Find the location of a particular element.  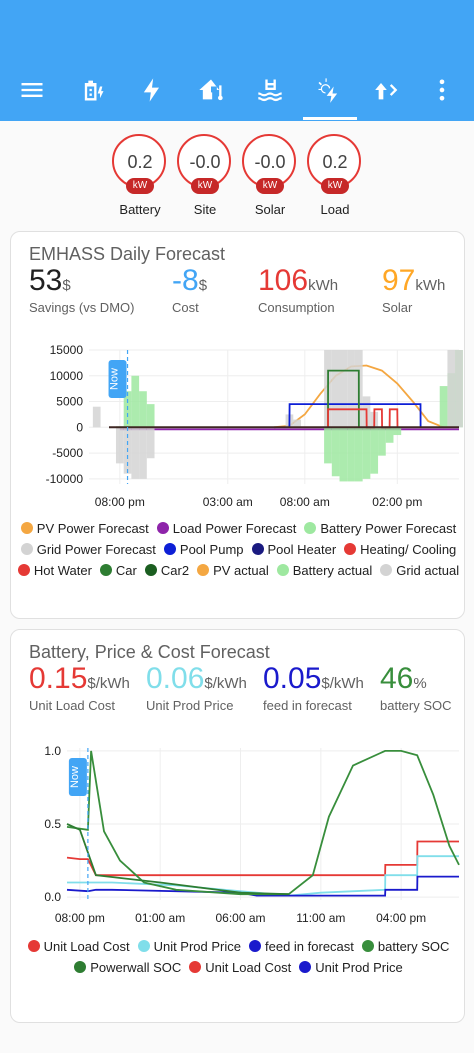

legend-item: Grid actual is located at coordinates (419, 570).